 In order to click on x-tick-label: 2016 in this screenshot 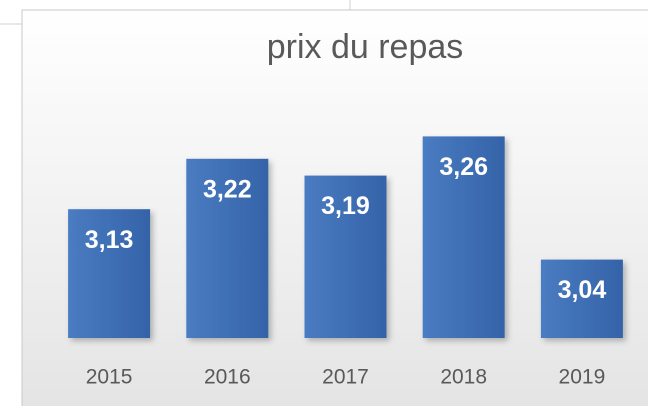, I will do `click(227, 377)`.